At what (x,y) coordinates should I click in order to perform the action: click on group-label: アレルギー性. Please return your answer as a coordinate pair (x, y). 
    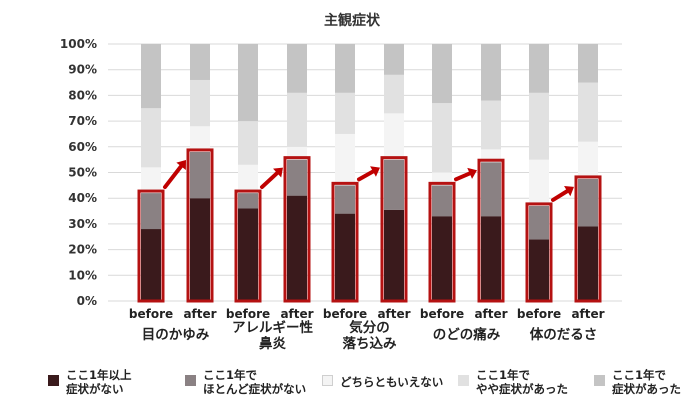
    Looking at the image, I should click on (272, 327).